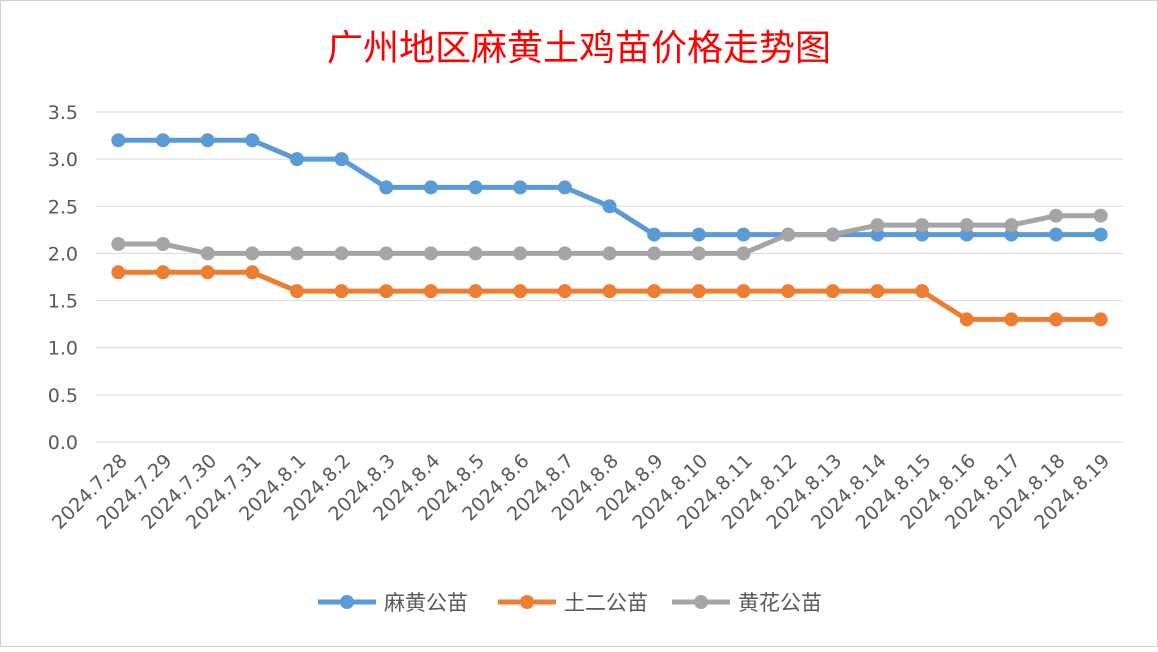 This screenshot has width=1158, height=652. What do you see at coordinates (606, 603) in the screenshot?
I see `legend-label: 土二公苗` at bounding box center [606, 603].